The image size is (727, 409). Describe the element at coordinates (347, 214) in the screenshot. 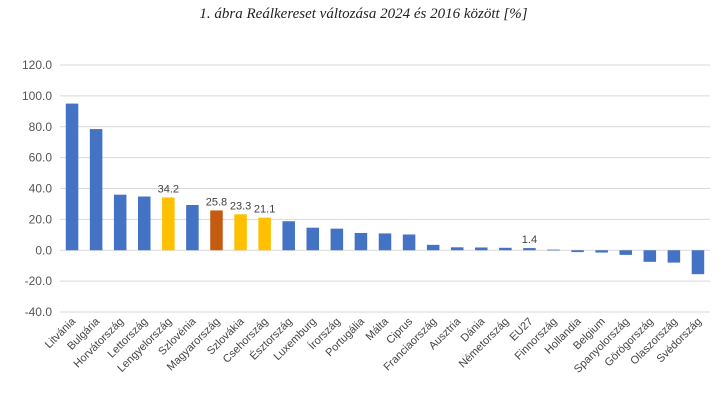

I see `data-labels: 34.2 25.8 23.3 21.1 1.4` at that location.